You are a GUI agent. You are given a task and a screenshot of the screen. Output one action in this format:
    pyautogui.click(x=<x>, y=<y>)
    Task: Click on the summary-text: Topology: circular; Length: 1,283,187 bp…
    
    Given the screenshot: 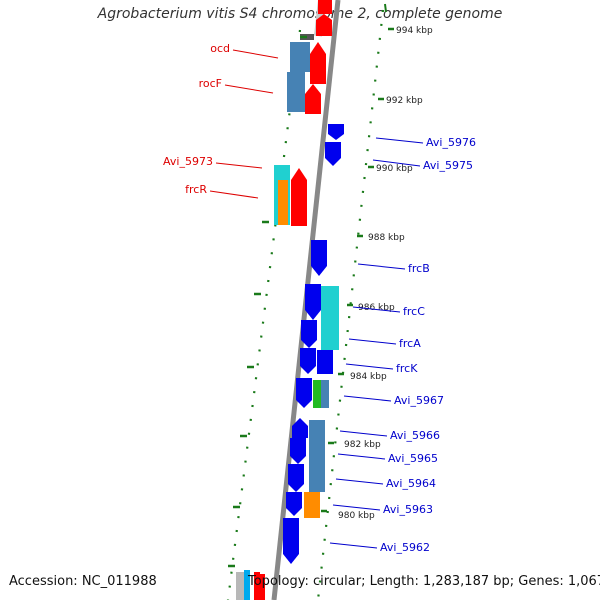 What is the action you would take?
    pyautogui.click(x=424, y=581)
    